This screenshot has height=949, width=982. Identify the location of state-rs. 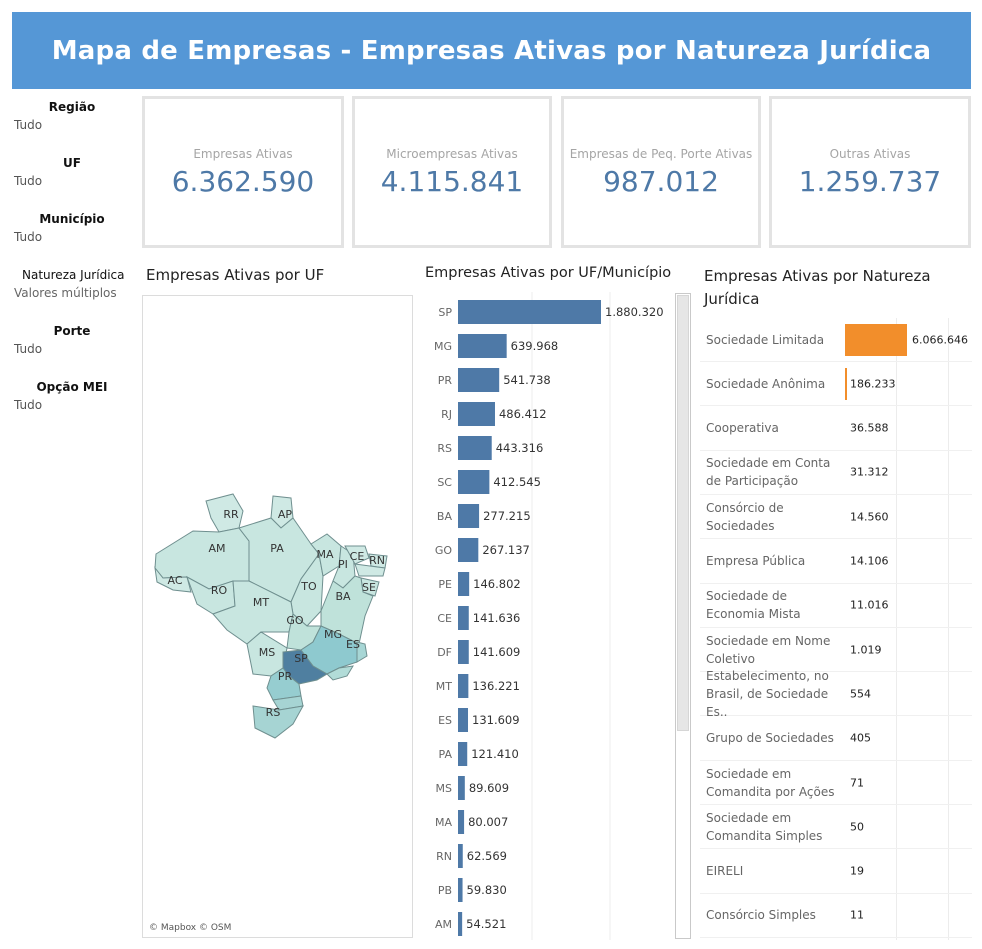
(278, 722).